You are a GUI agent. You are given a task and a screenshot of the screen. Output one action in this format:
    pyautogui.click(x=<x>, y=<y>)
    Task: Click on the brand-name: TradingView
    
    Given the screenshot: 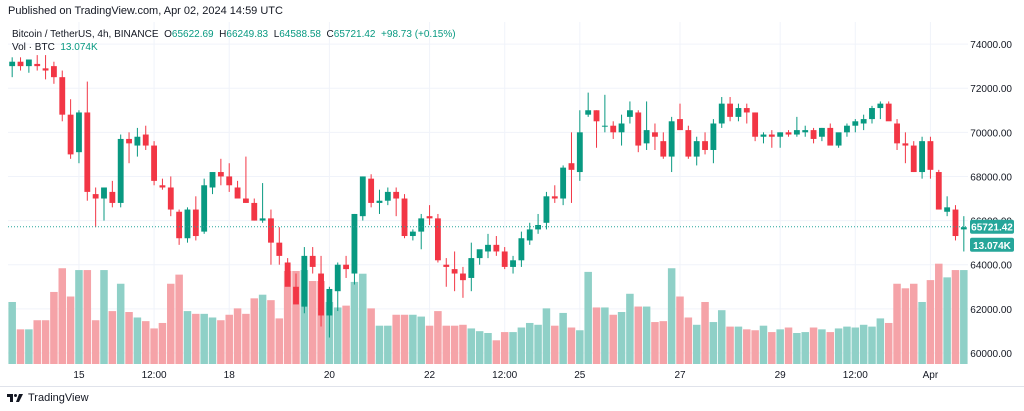 What is the action you would take?
    pyautogui.click(x=58, y=398)
    